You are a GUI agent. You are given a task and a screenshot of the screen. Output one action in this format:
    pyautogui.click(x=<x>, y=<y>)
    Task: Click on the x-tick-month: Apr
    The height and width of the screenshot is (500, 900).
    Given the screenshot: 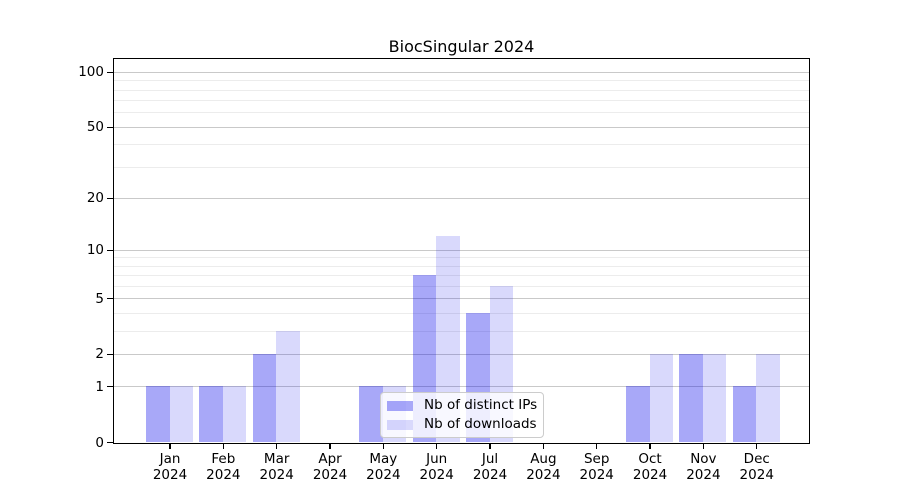 What is the action you would take?
    pyautogui.click(x=330, y=459)
    